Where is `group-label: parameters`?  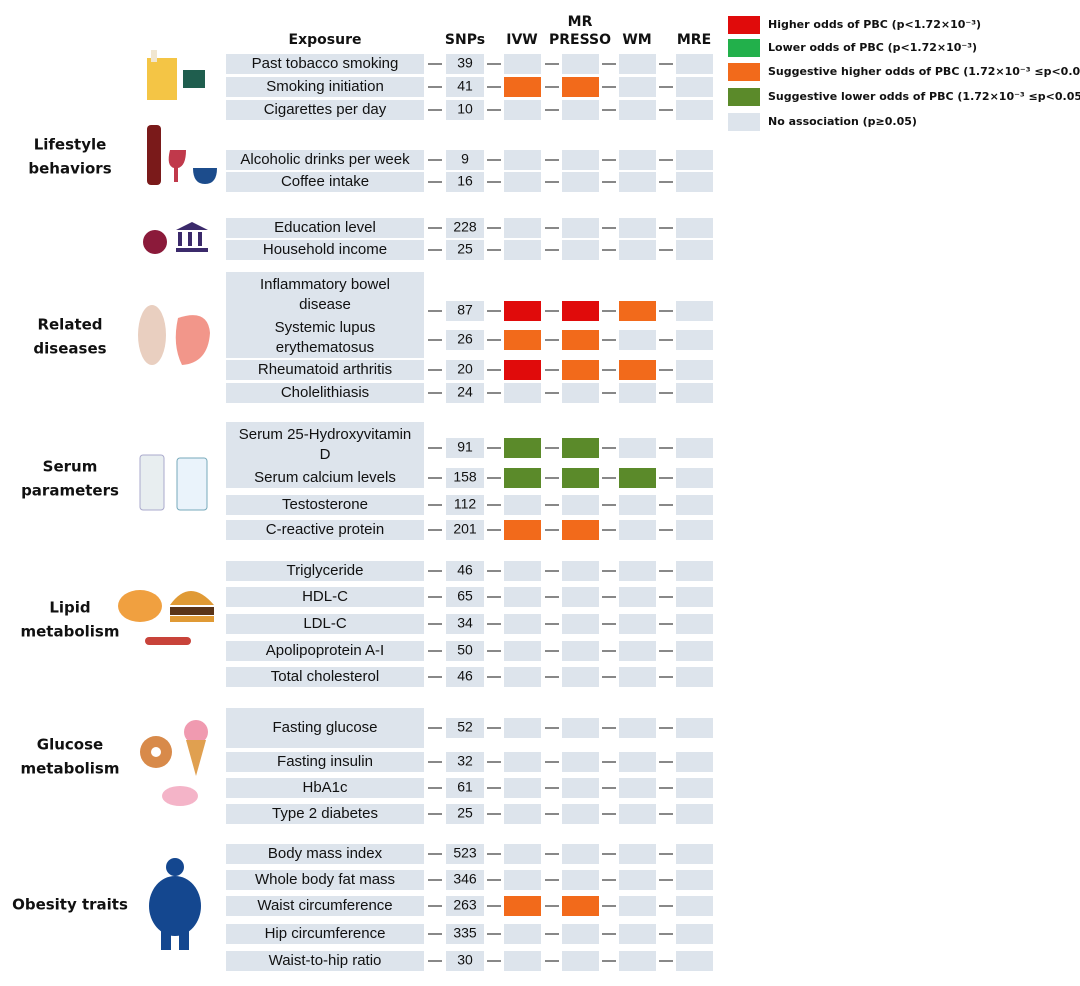 group-label: parameters is located at coordinates (70, 491).